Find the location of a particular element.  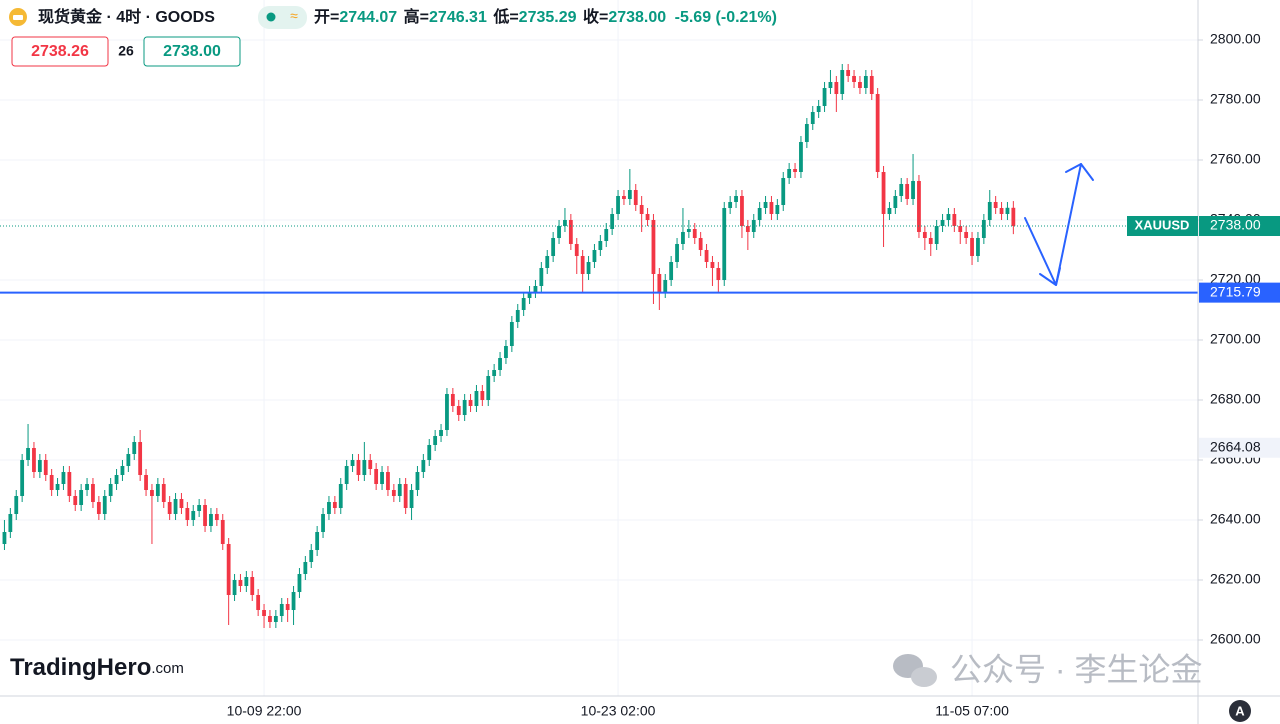

status-pill is located at coordinates (282, 17).